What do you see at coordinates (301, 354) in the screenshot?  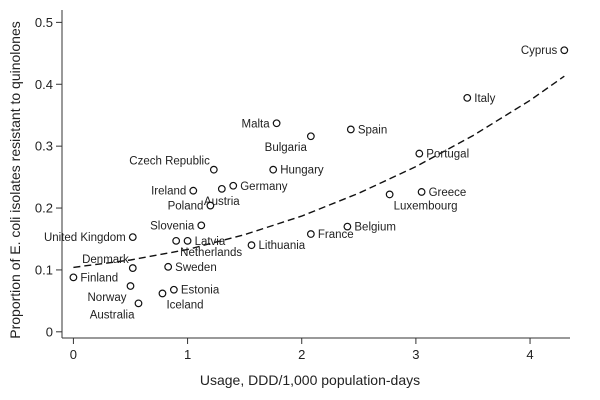 I see `x-tick-label: 2` at bounding box center [301, 354].